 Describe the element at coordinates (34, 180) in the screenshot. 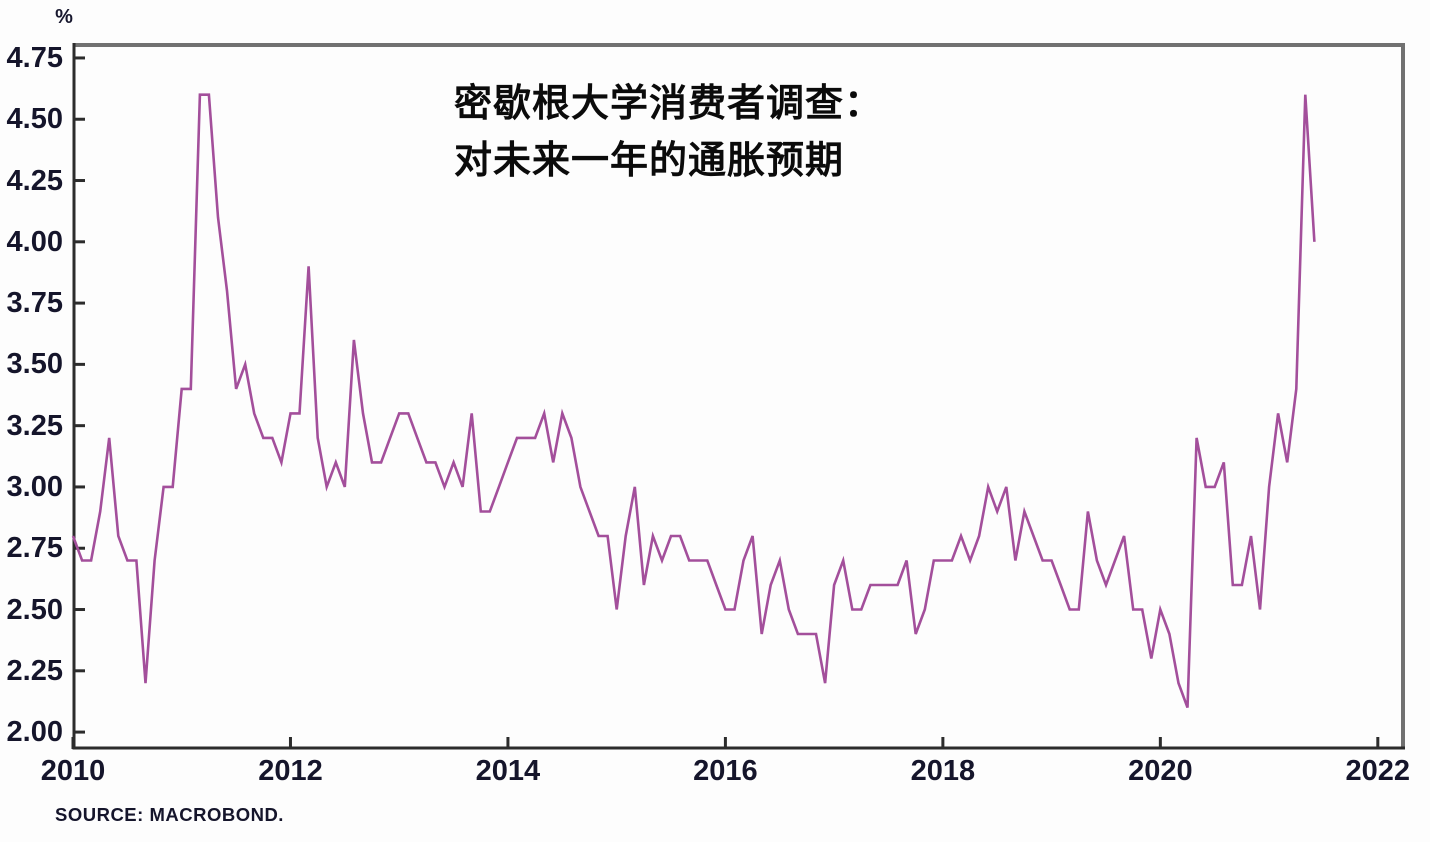

I see `y-tick-label: 4.25` at that location.